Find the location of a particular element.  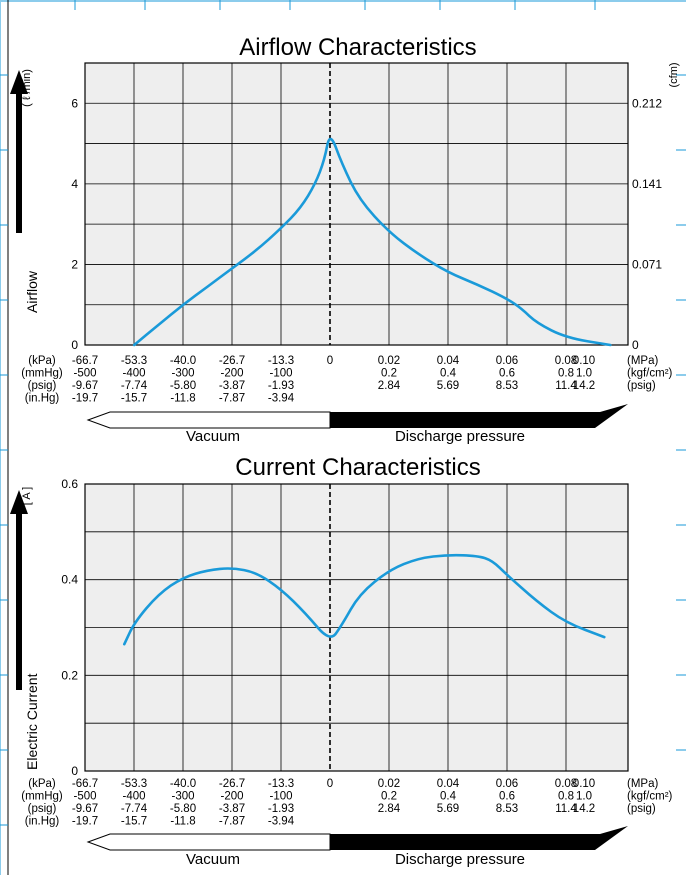

y-axis-label: Electric Current is located at coordinates (32, 721).